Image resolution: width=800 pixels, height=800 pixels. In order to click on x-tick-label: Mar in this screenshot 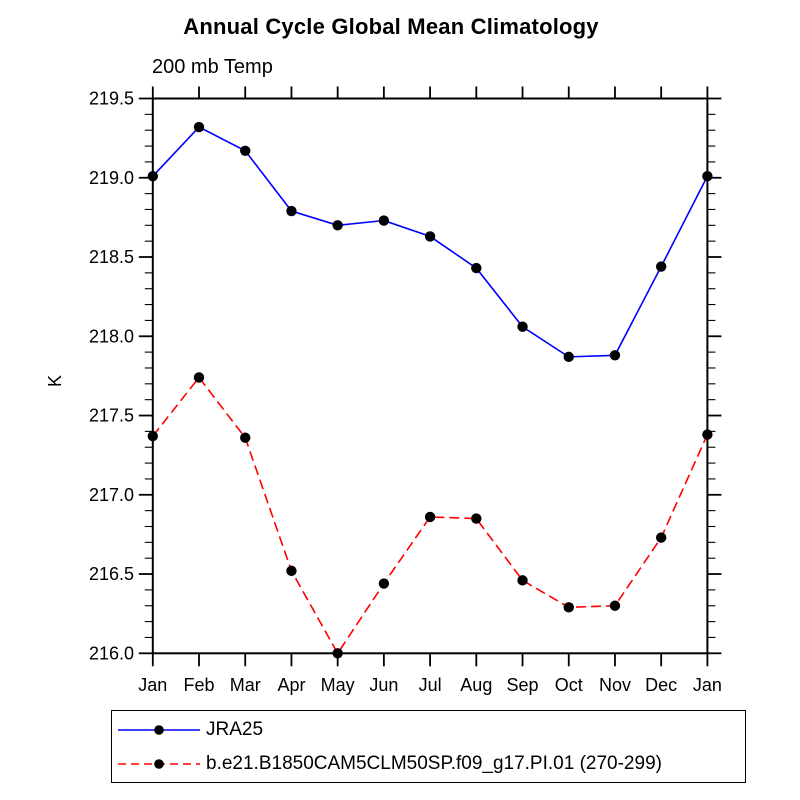, I will do `click(245, 685)`.